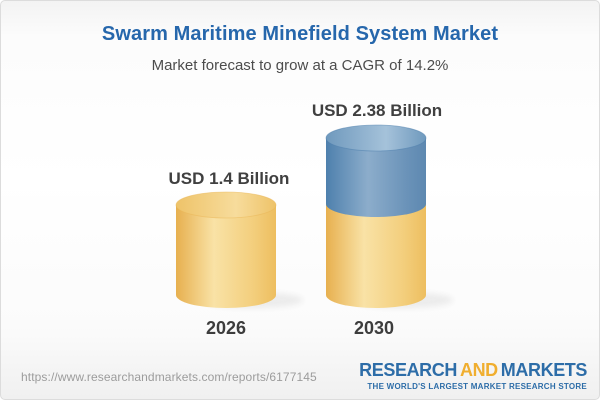  Describe the element at coordinates (544, 370) in the screenshot. I see `logo-word-markets: MARKETS` at that location.